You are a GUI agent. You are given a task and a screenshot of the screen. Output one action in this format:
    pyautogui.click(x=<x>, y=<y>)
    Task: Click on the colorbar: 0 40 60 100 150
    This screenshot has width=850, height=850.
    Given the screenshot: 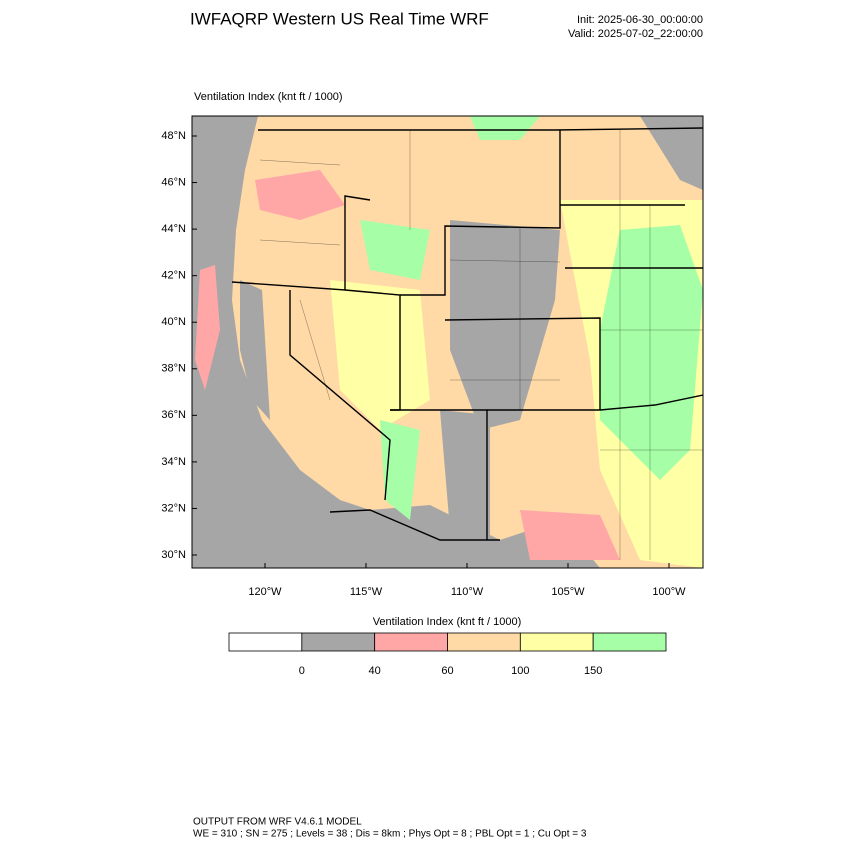 What is the action you would take?
    pyautogui.click(x=447, y=654)
    